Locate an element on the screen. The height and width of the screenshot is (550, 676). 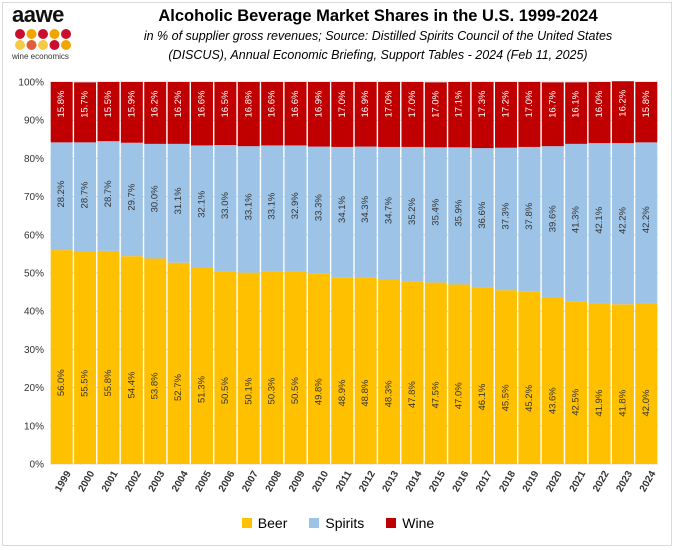
x-tick-label: 2021 is located at coordinates (578, 481).